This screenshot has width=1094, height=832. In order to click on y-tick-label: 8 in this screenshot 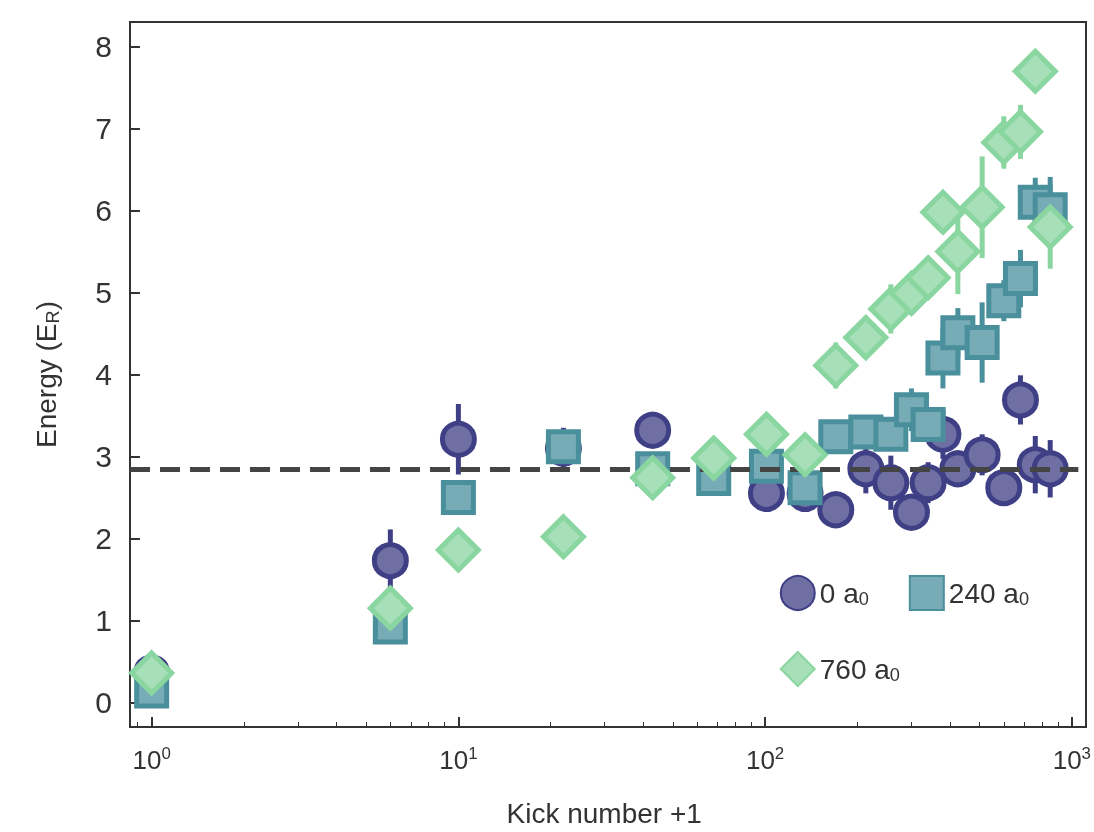, I will do `click(103, 47)`.